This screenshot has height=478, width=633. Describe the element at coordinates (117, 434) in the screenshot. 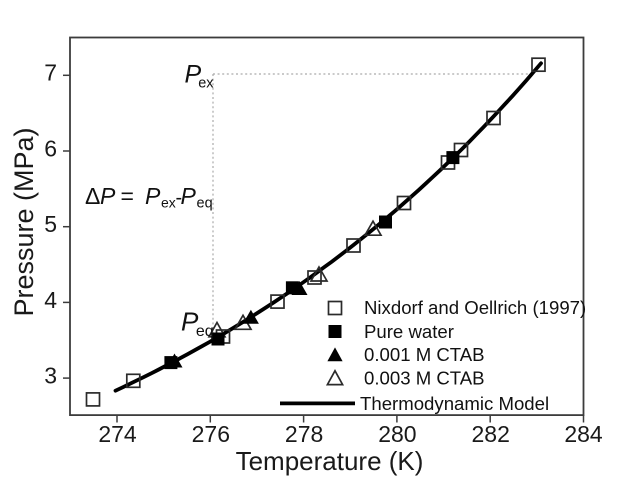

I see `svg-text: 274` at that location.